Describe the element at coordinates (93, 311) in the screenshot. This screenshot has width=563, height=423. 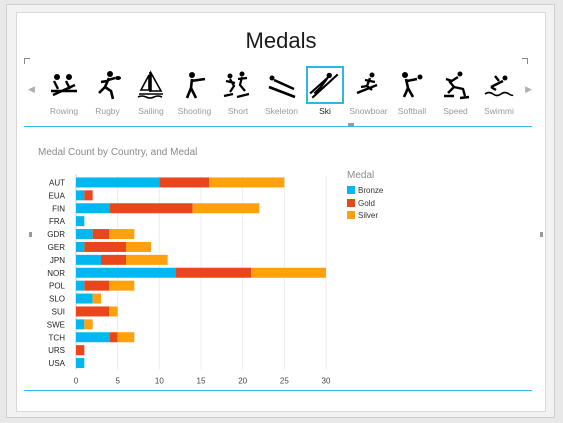
I see `bar-sui-gold` at that location.